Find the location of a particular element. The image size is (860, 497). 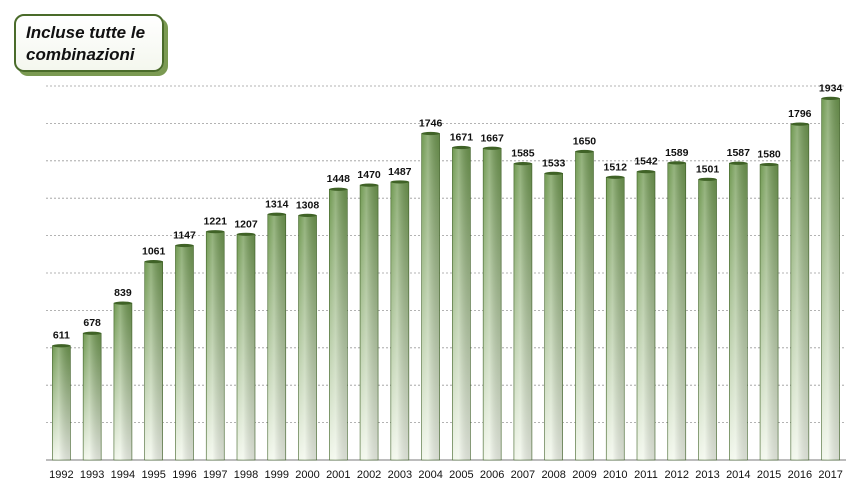

x-tick-label: 1995 is located at coordinates (153, 475).